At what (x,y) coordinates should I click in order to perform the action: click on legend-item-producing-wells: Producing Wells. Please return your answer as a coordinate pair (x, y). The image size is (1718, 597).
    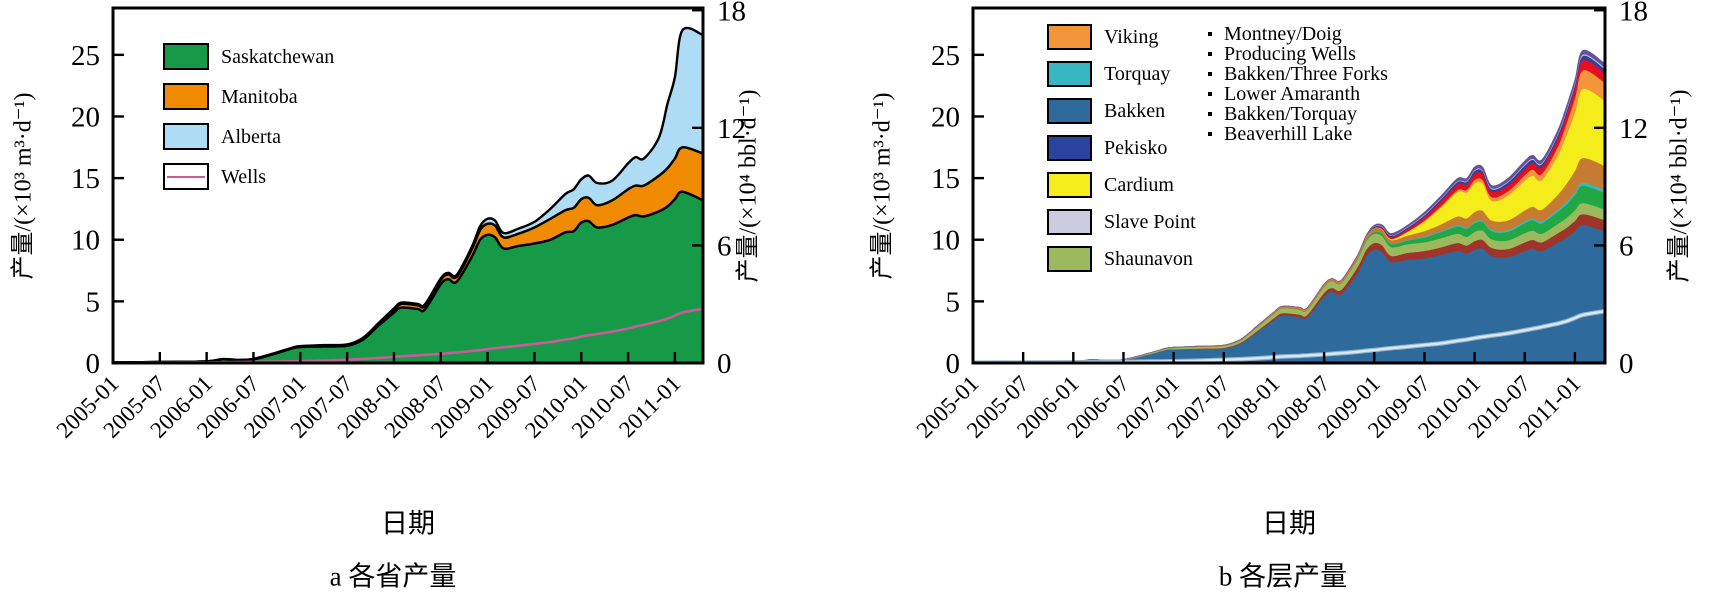
    Looking at the image, I should click on (1298, 54).